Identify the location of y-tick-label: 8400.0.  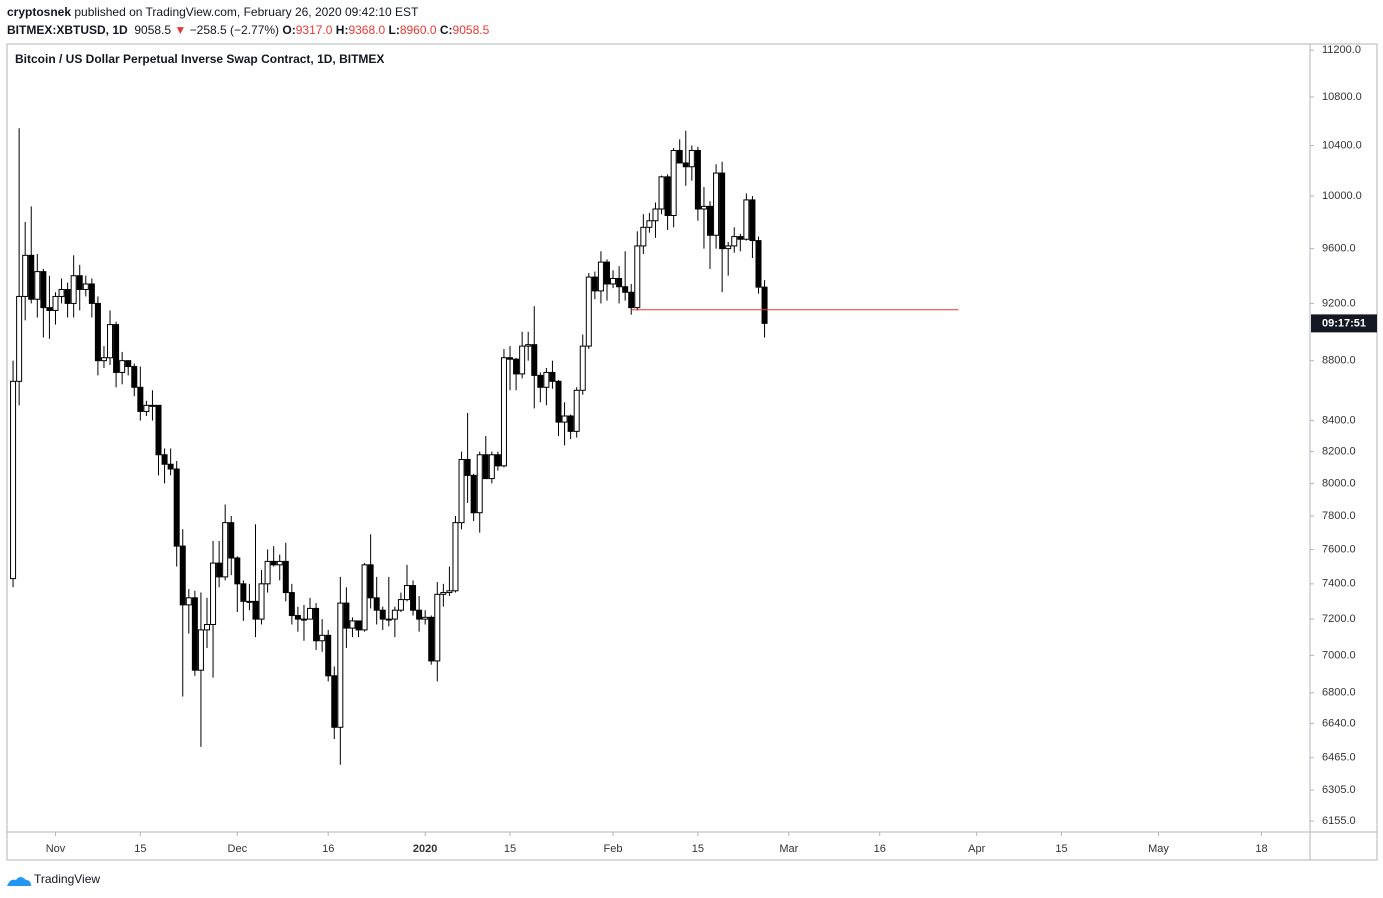
(1339, 420).